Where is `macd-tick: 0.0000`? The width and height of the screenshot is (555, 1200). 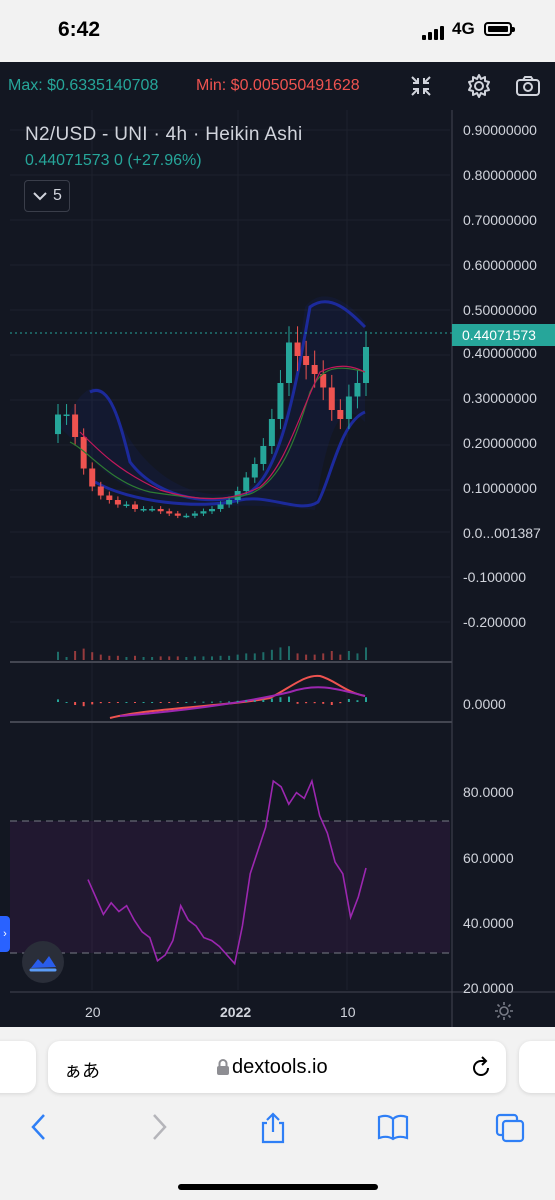
macd-tick: 0.0000 is located at coordinates (484, 704).